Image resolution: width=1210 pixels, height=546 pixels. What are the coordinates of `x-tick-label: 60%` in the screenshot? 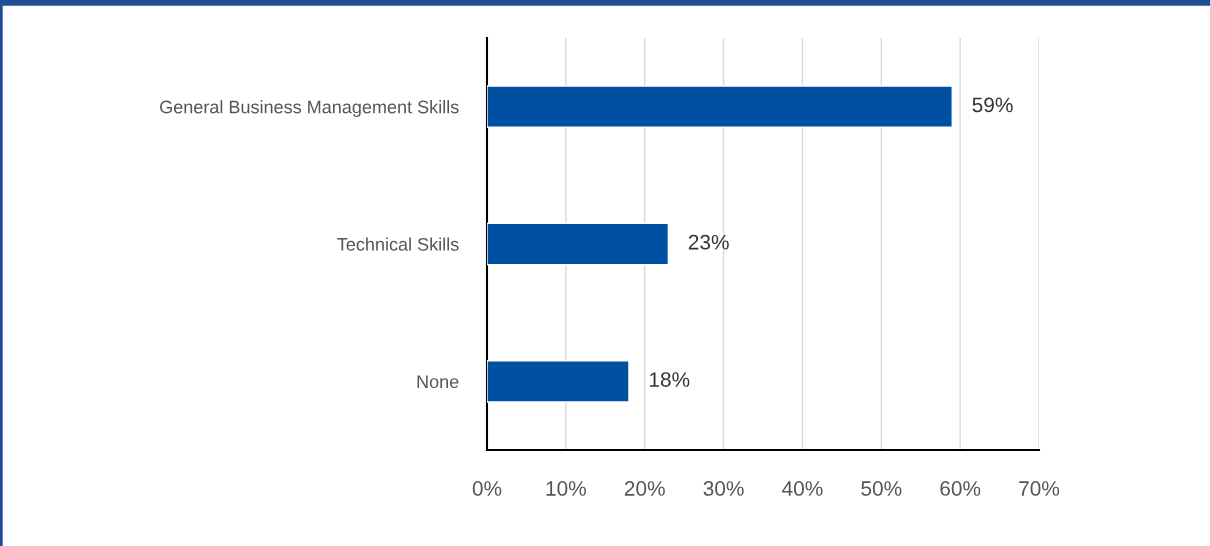 It's located at (960, 488).